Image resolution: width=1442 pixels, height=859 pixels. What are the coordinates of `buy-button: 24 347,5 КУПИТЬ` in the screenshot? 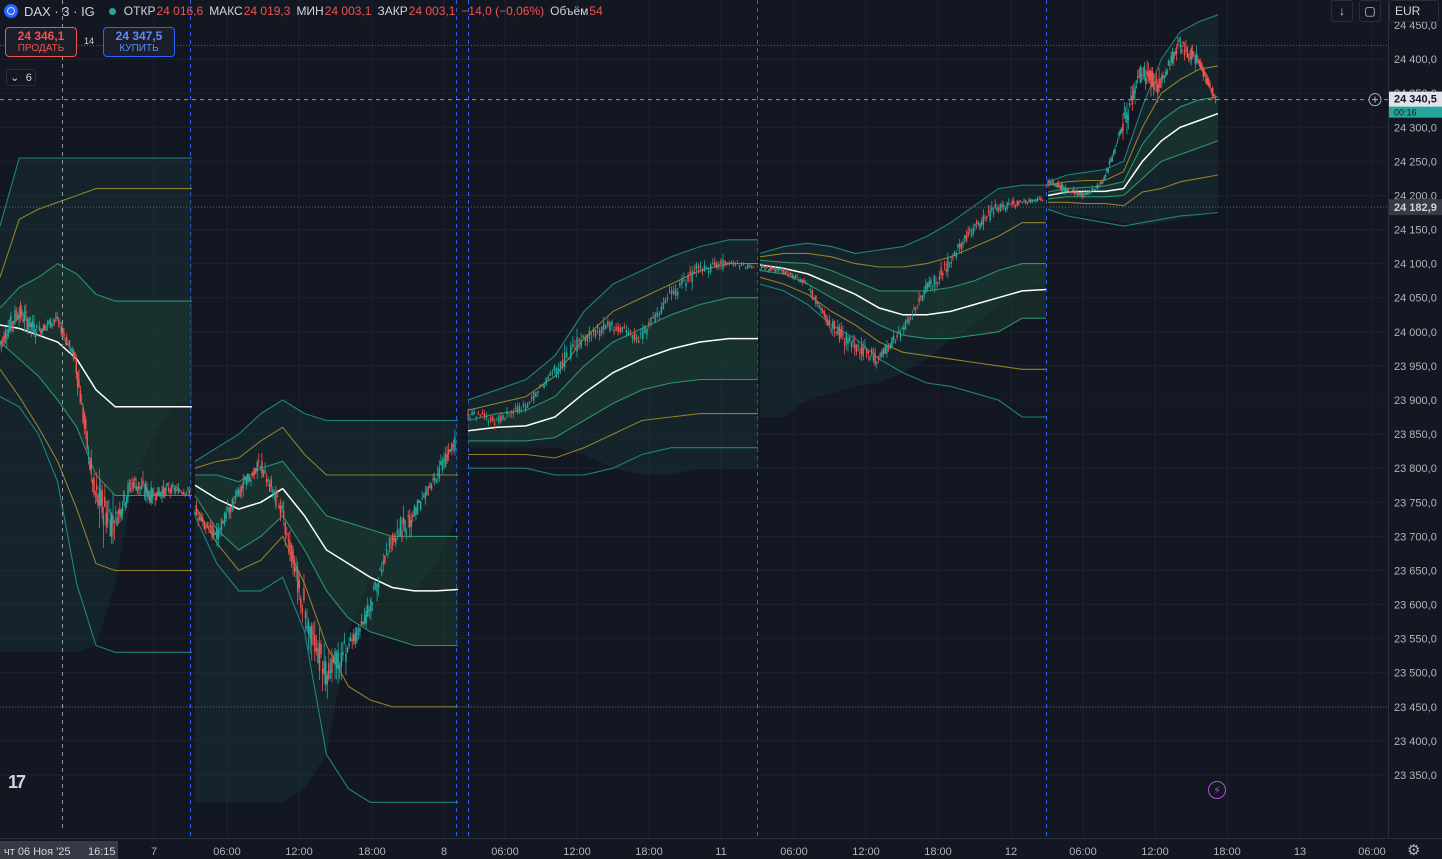 It's located at (139, 42).